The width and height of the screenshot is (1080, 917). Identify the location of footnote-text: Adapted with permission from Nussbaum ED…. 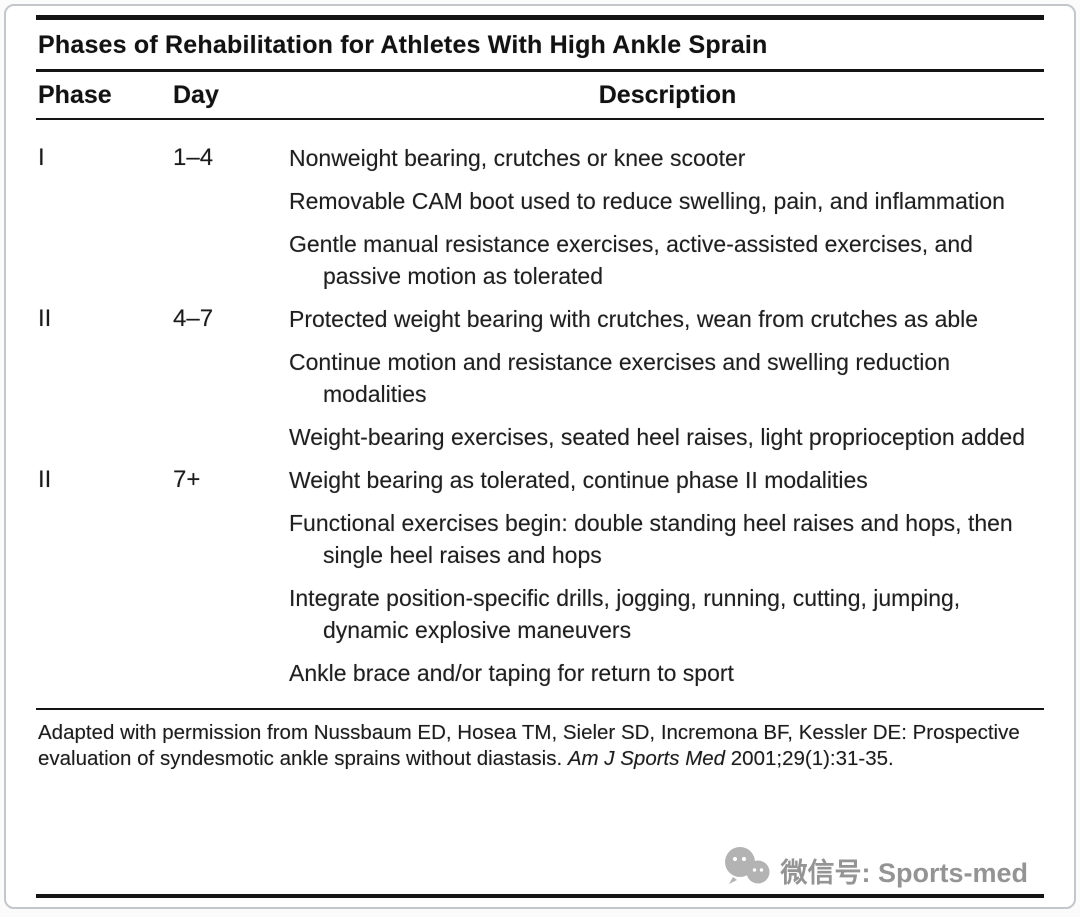
(529, 745).